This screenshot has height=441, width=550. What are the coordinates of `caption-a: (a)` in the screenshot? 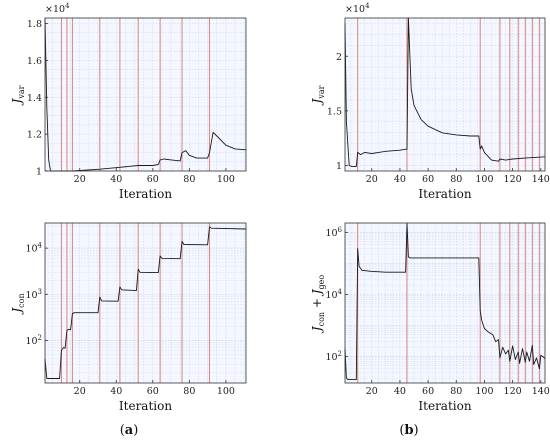 It's located at (129, 430).